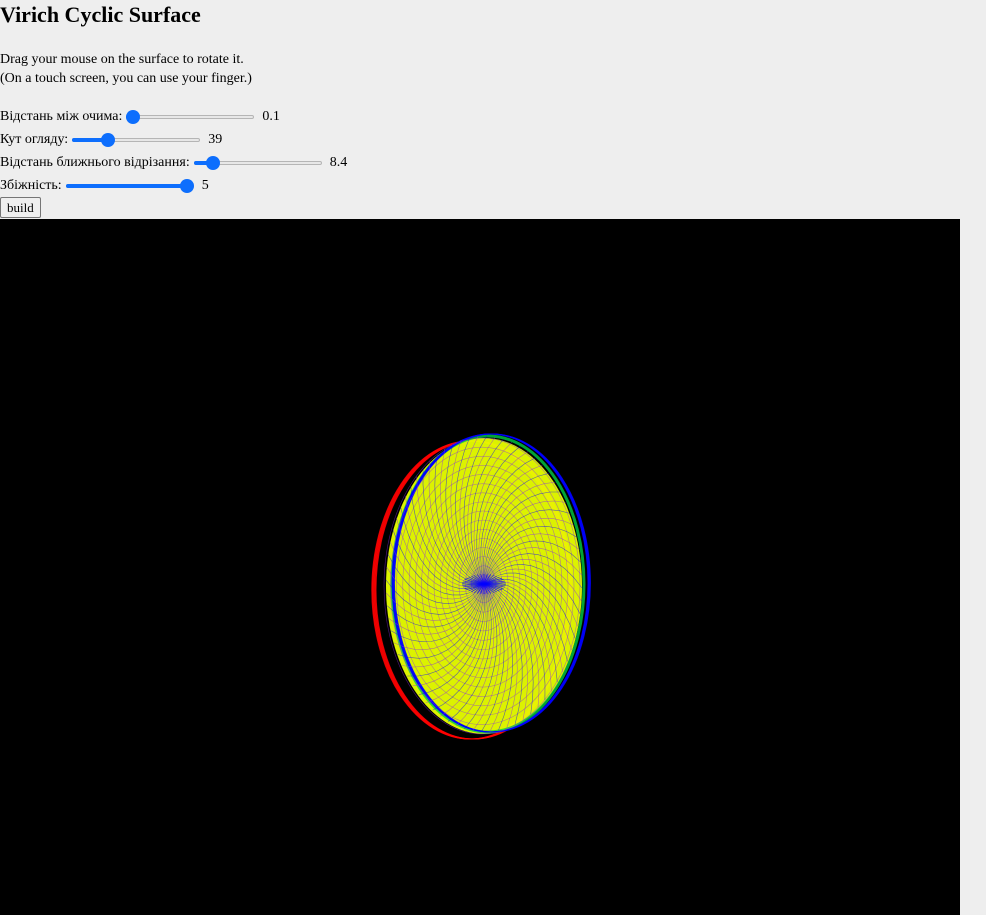 This screenshot has height=915, width=986. I want to click on page-scrollbar-area, so click(973, 567).